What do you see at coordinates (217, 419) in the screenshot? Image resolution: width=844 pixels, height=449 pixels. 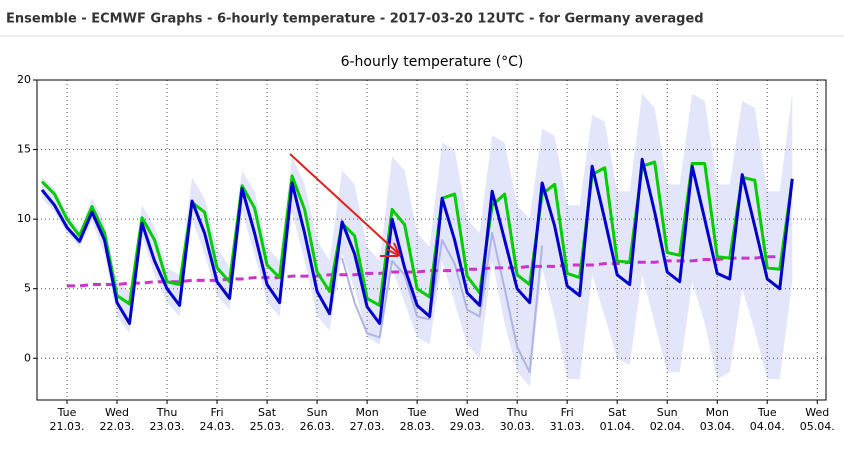 I see `x-tick-label: Fri 24.03.` at bounding box center [217, 419].